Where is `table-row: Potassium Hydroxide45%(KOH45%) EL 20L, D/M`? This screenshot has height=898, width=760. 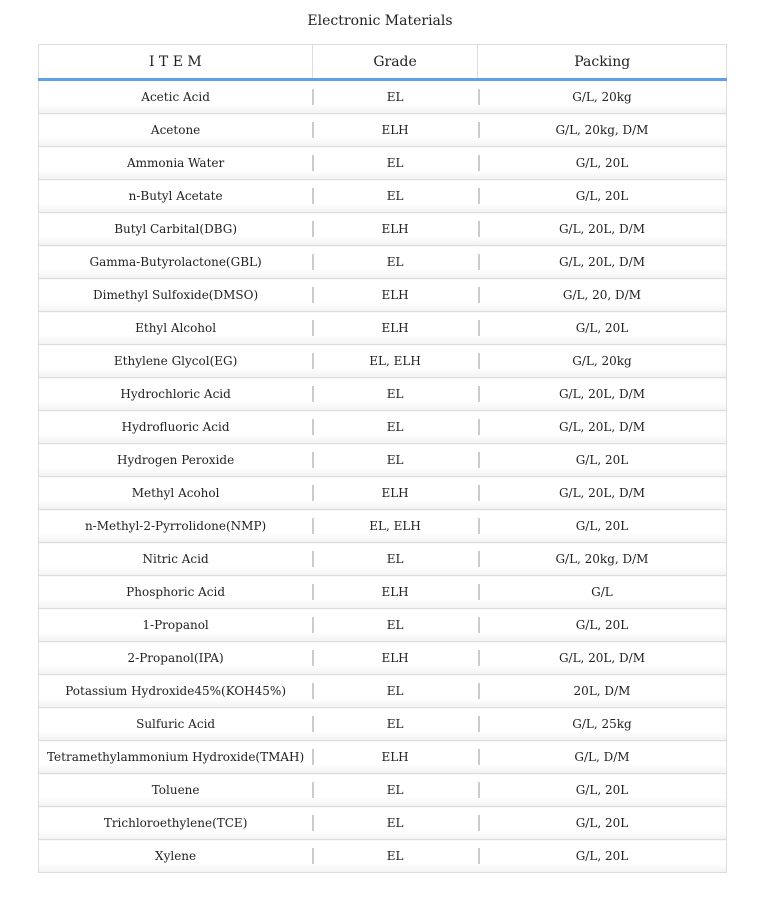
table-row: Potassium Hydroxide45%(KOH45%) EL 20L, D/M is located at coordinates (382, 691).